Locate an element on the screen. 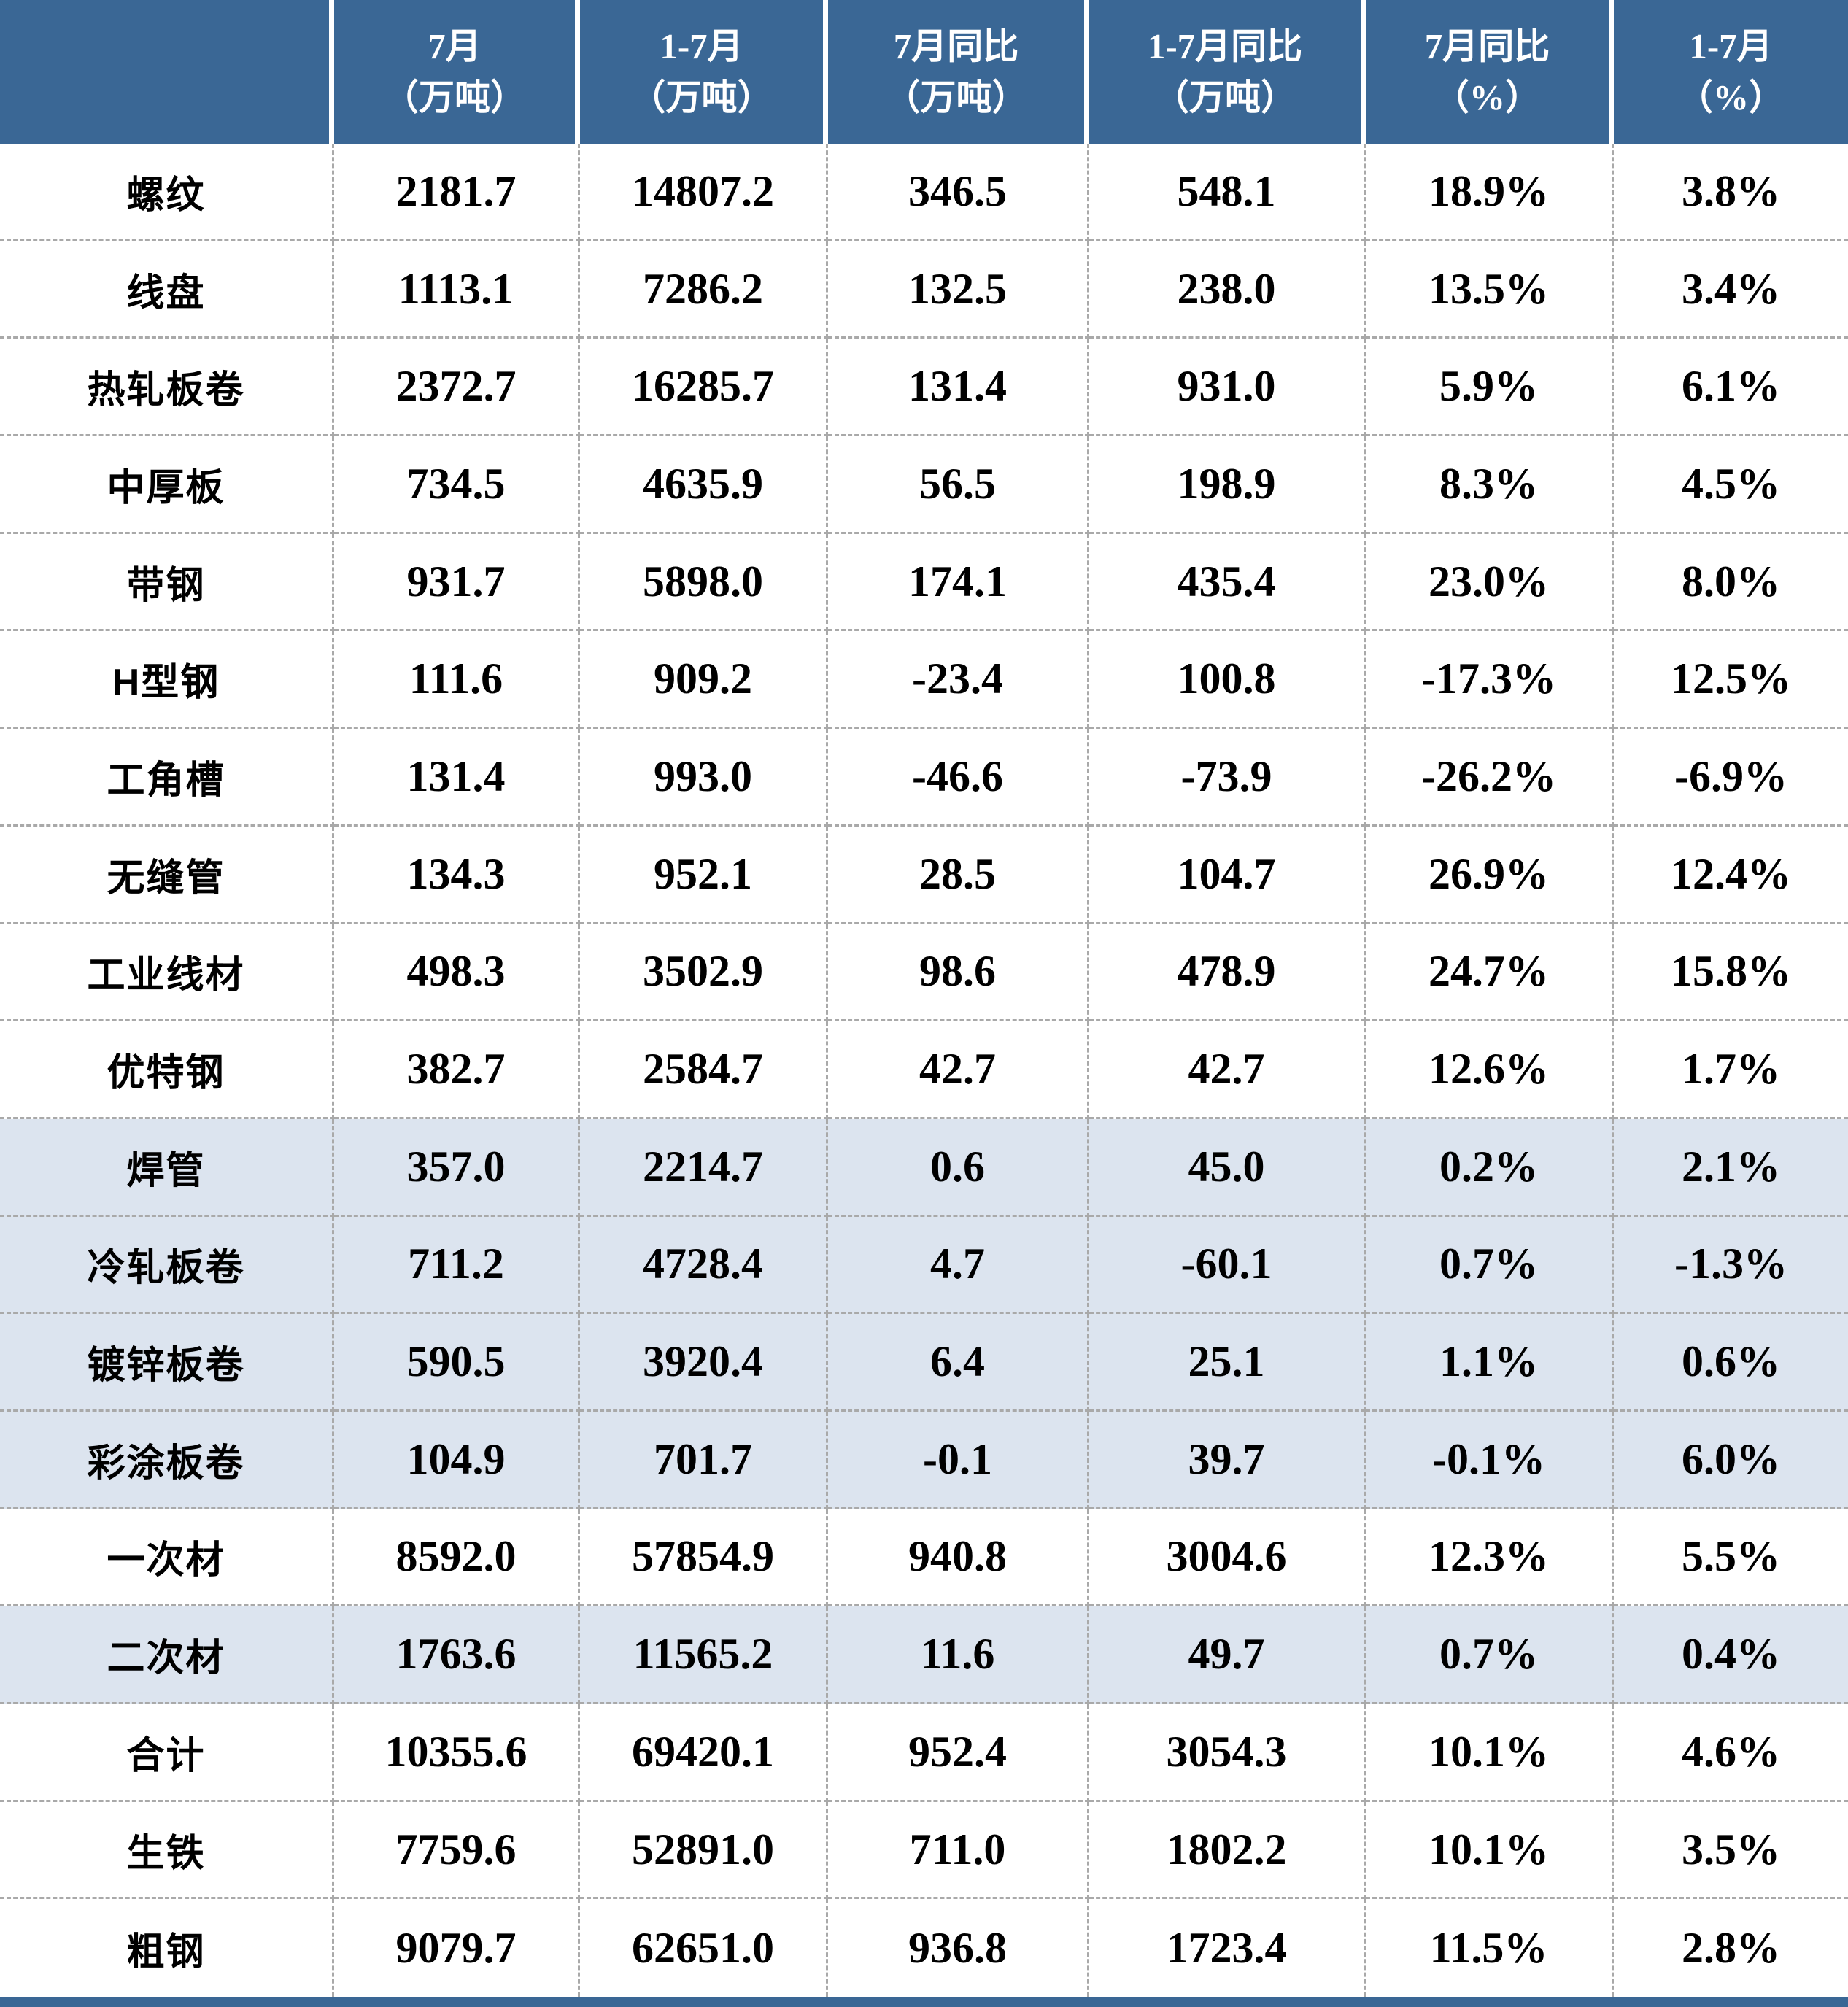 The image size is (1848, 2007). data-cell: 9079.7 is located at coordinates (457, 1948).